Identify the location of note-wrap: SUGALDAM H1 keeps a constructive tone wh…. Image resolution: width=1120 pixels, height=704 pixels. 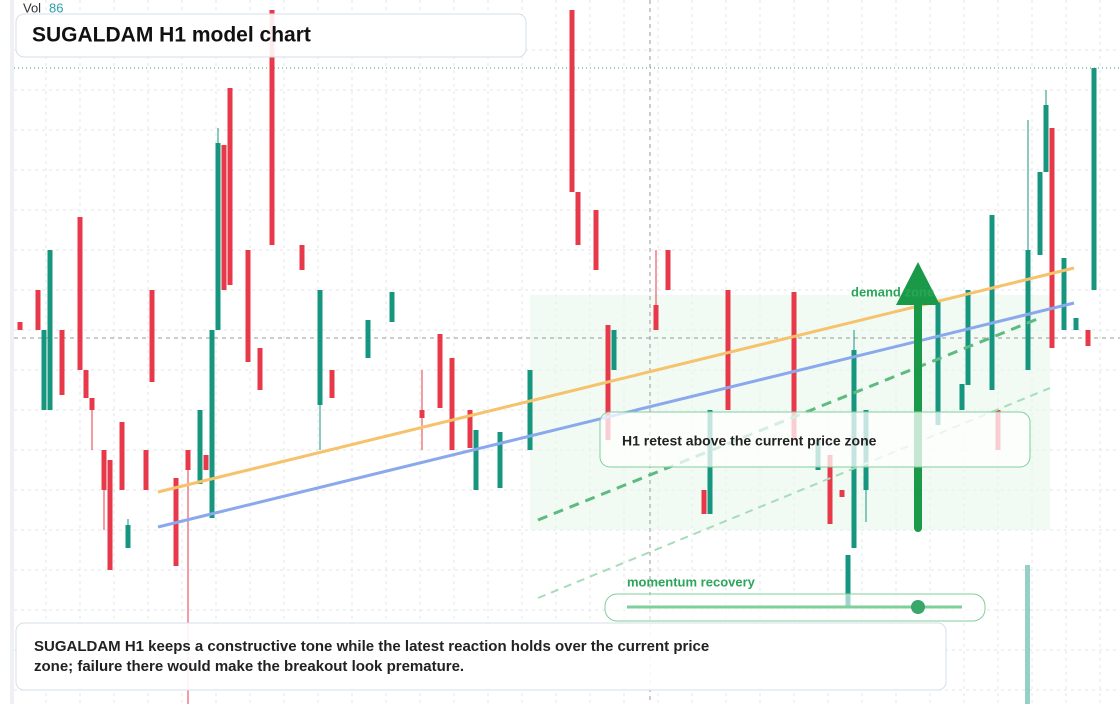
(372, 656).